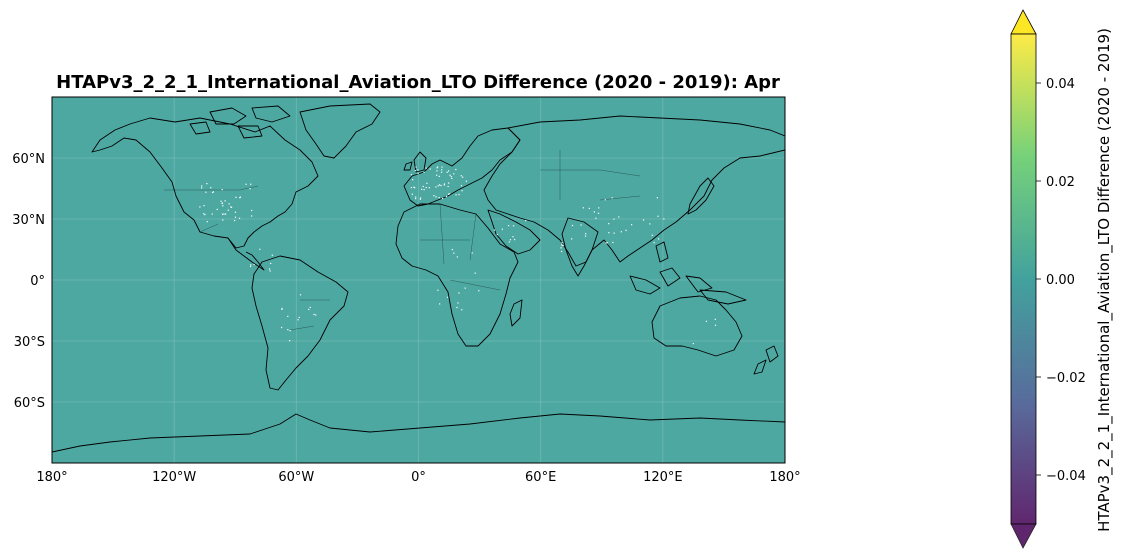  I want to click on x-tick-label: 120°W, so click(174, 477).